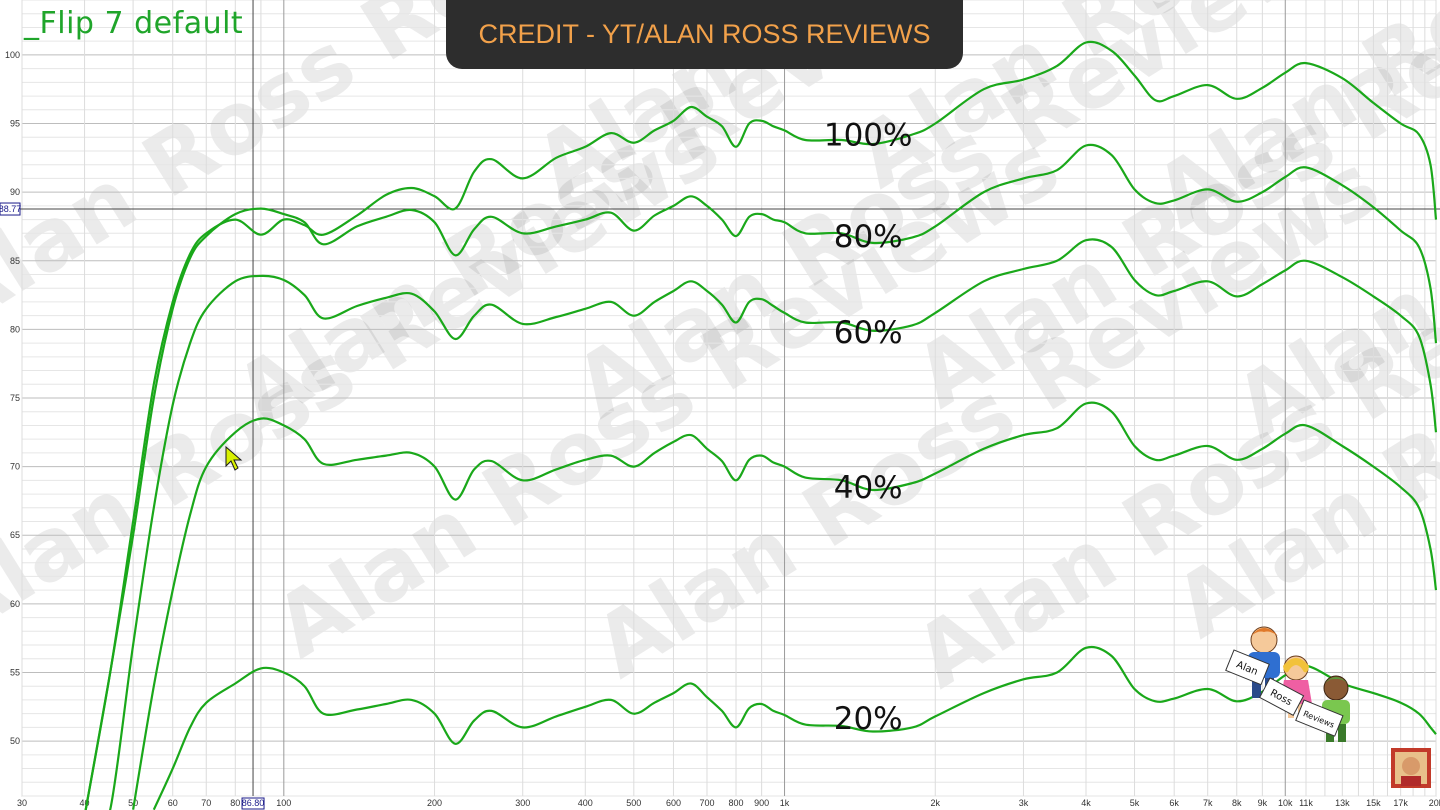 The image size is (1440, 810). What do you see at coordinates (134, 23) in the screenshot?
I see `chart-title: _Flip 7 default` at bounding box center [134, 23].